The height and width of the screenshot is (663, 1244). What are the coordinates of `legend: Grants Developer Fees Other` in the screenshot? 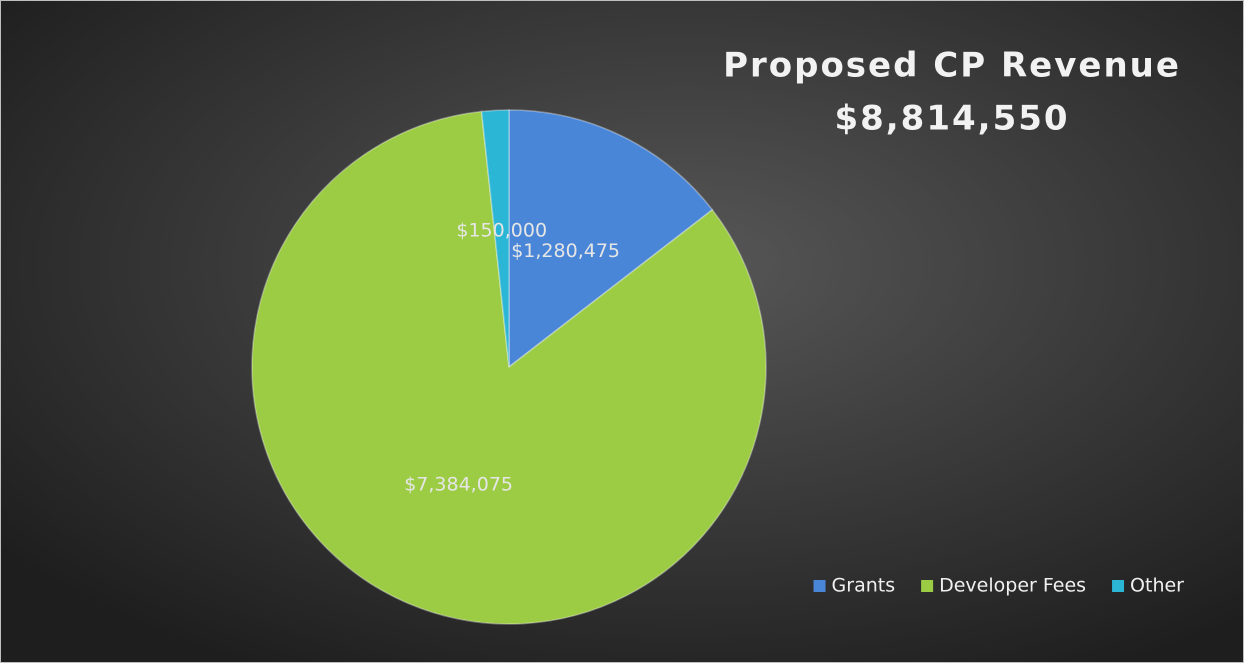 It's located at (998, 586).